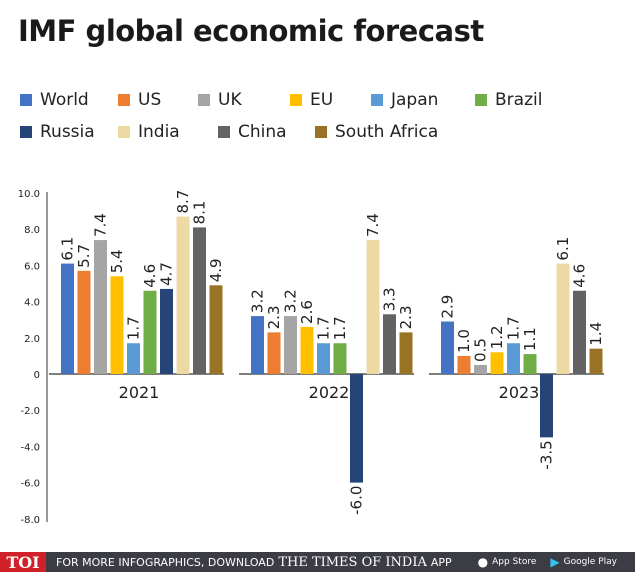 Image resolution: width=635 pixels, height=572 pixels. I want to click on bar-us-2023, so click(464, 364).